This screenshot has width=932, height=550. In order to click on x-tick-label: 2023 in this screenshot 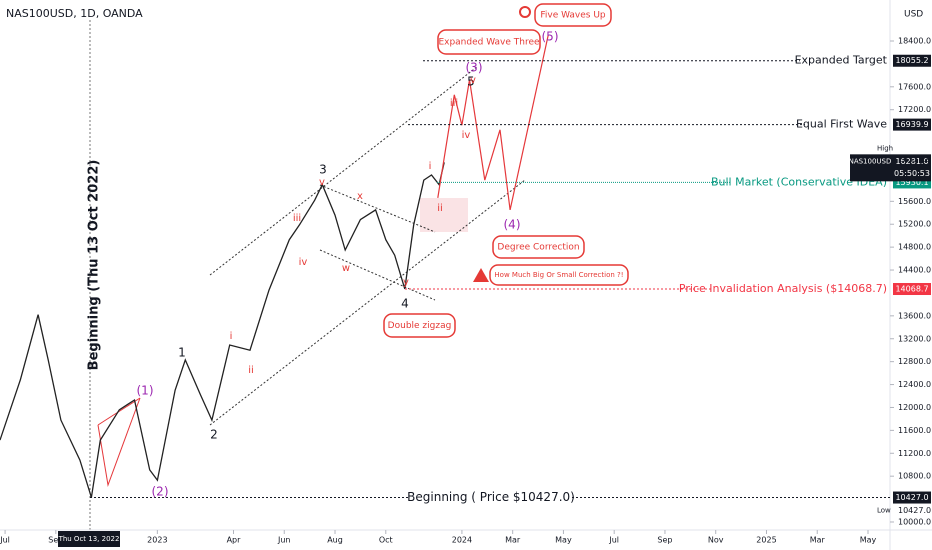, I will do `click(157, 540)`.